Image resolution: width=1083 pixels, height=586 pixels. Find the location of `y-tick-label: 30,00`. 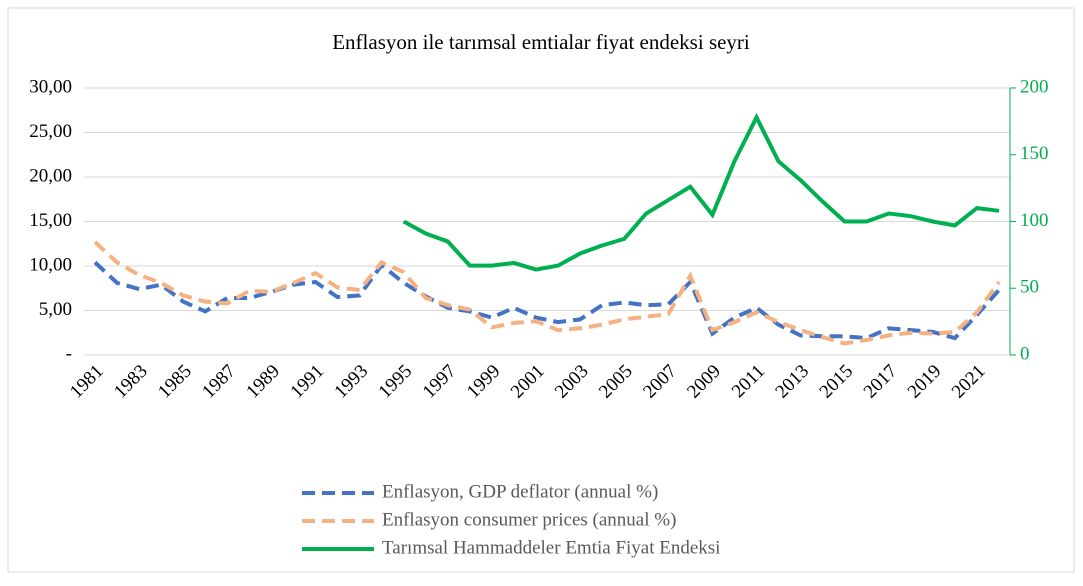

y-tick-label: 30,00 is located at coordinates (50, 86).